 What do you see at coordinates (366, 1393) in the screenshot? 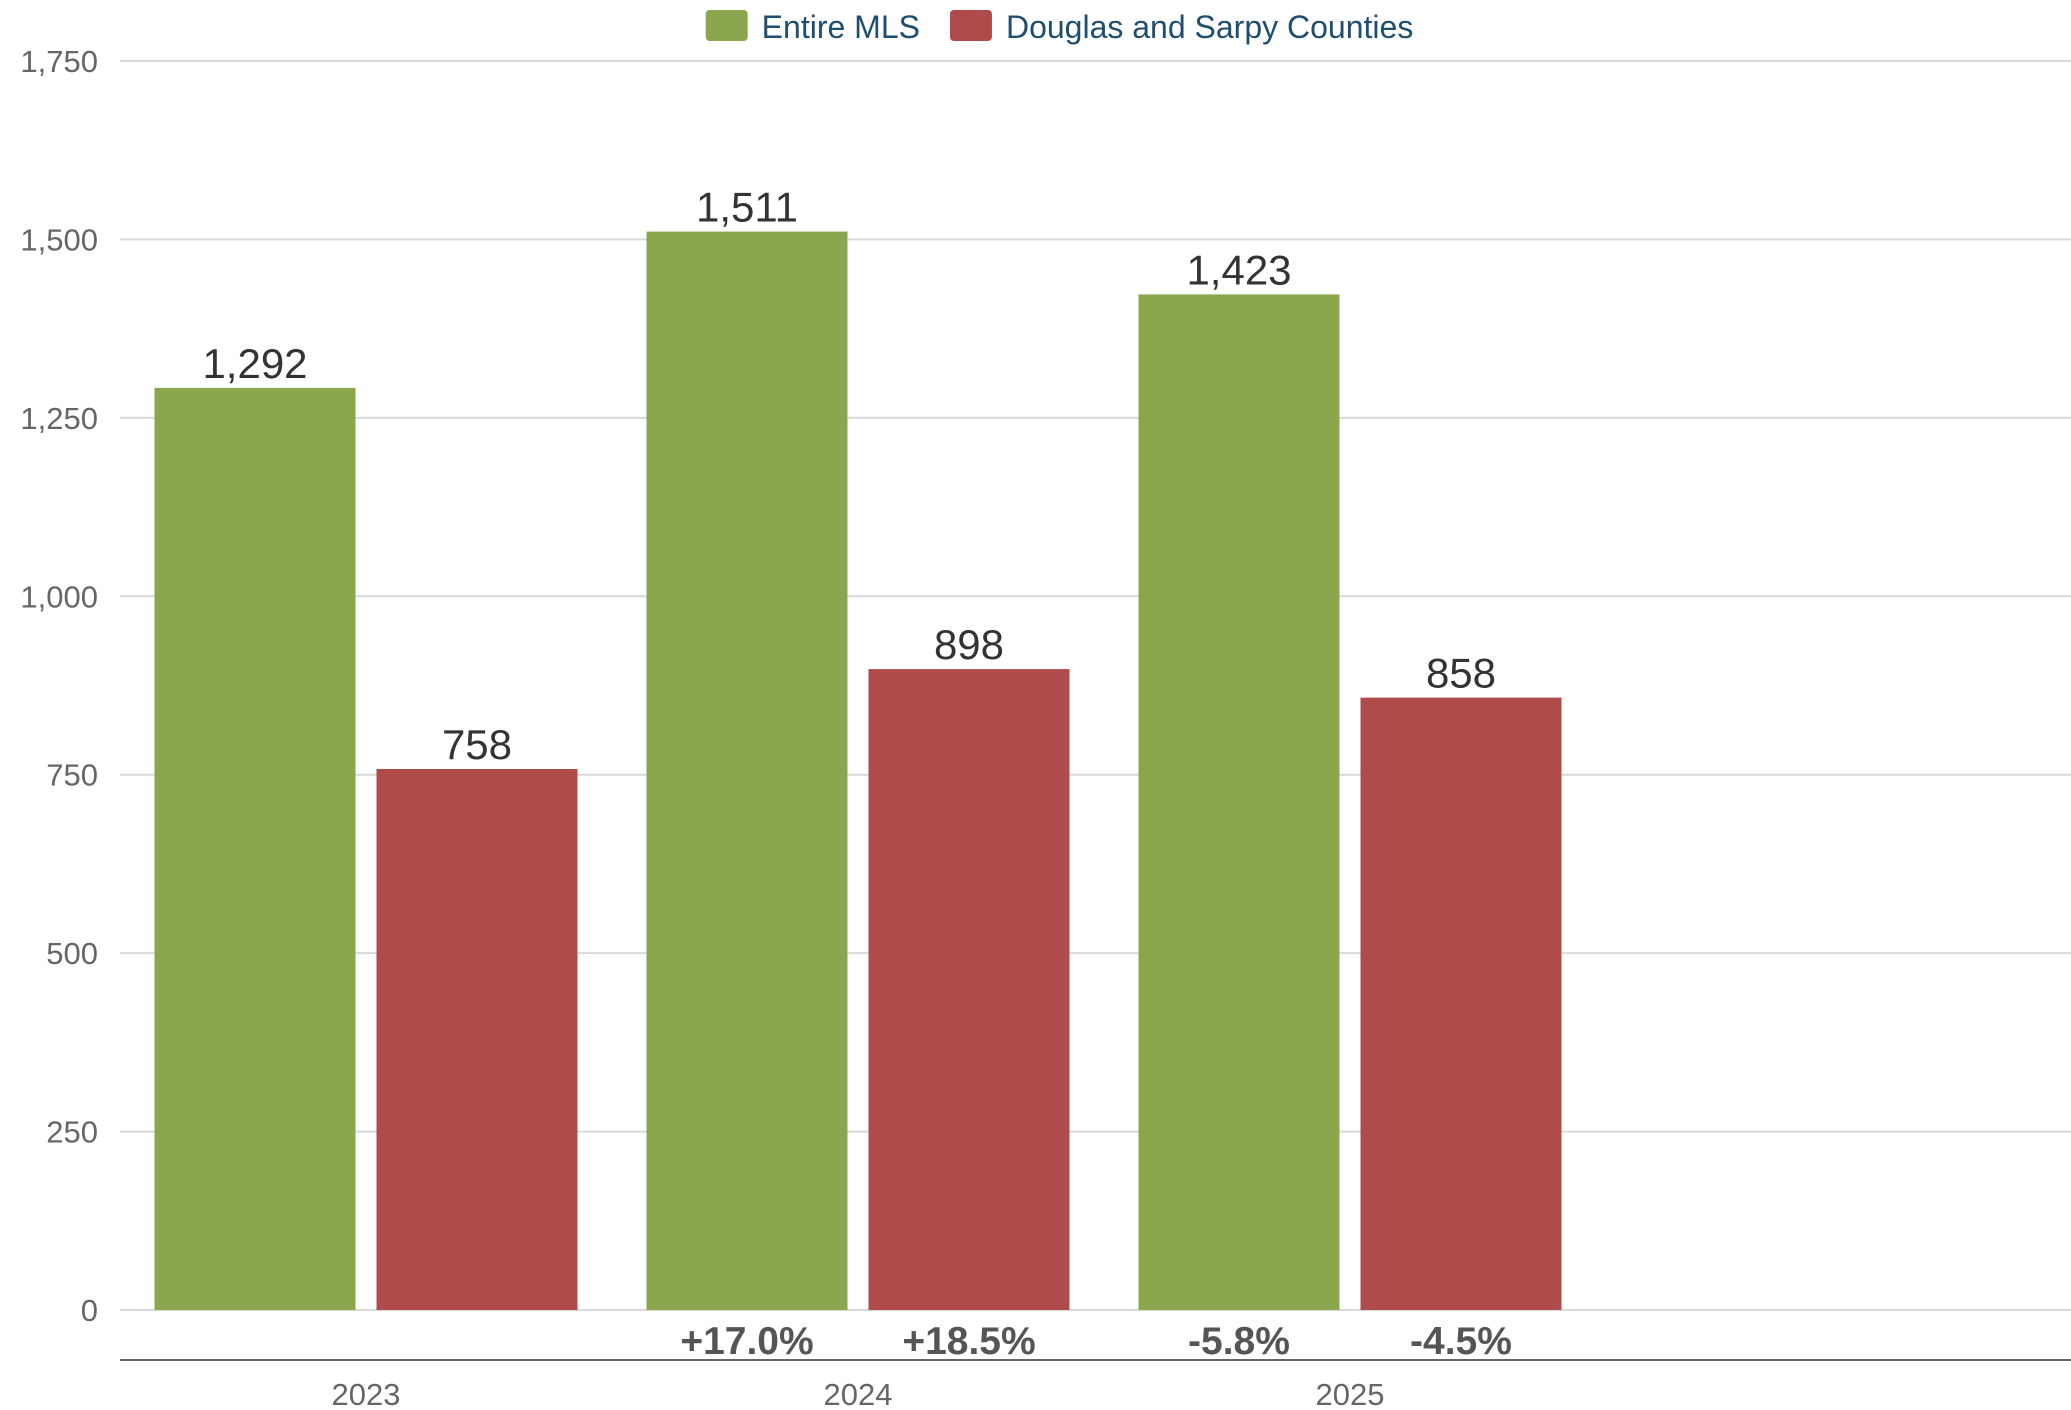
I see `x-tick-label: 2023` at bounding box center [366, 1393].